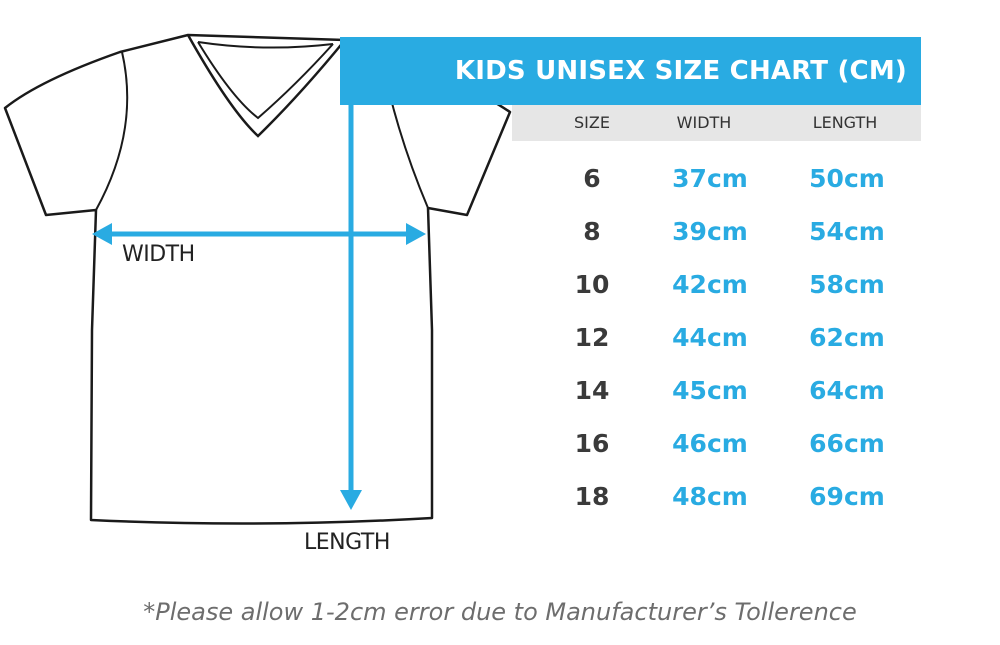 The image size is (1000, 645). What do you see at coordinates (704, 122) in the screenshot?
I see `column-header-width: WIDTH` at bounding box center [704, 122].